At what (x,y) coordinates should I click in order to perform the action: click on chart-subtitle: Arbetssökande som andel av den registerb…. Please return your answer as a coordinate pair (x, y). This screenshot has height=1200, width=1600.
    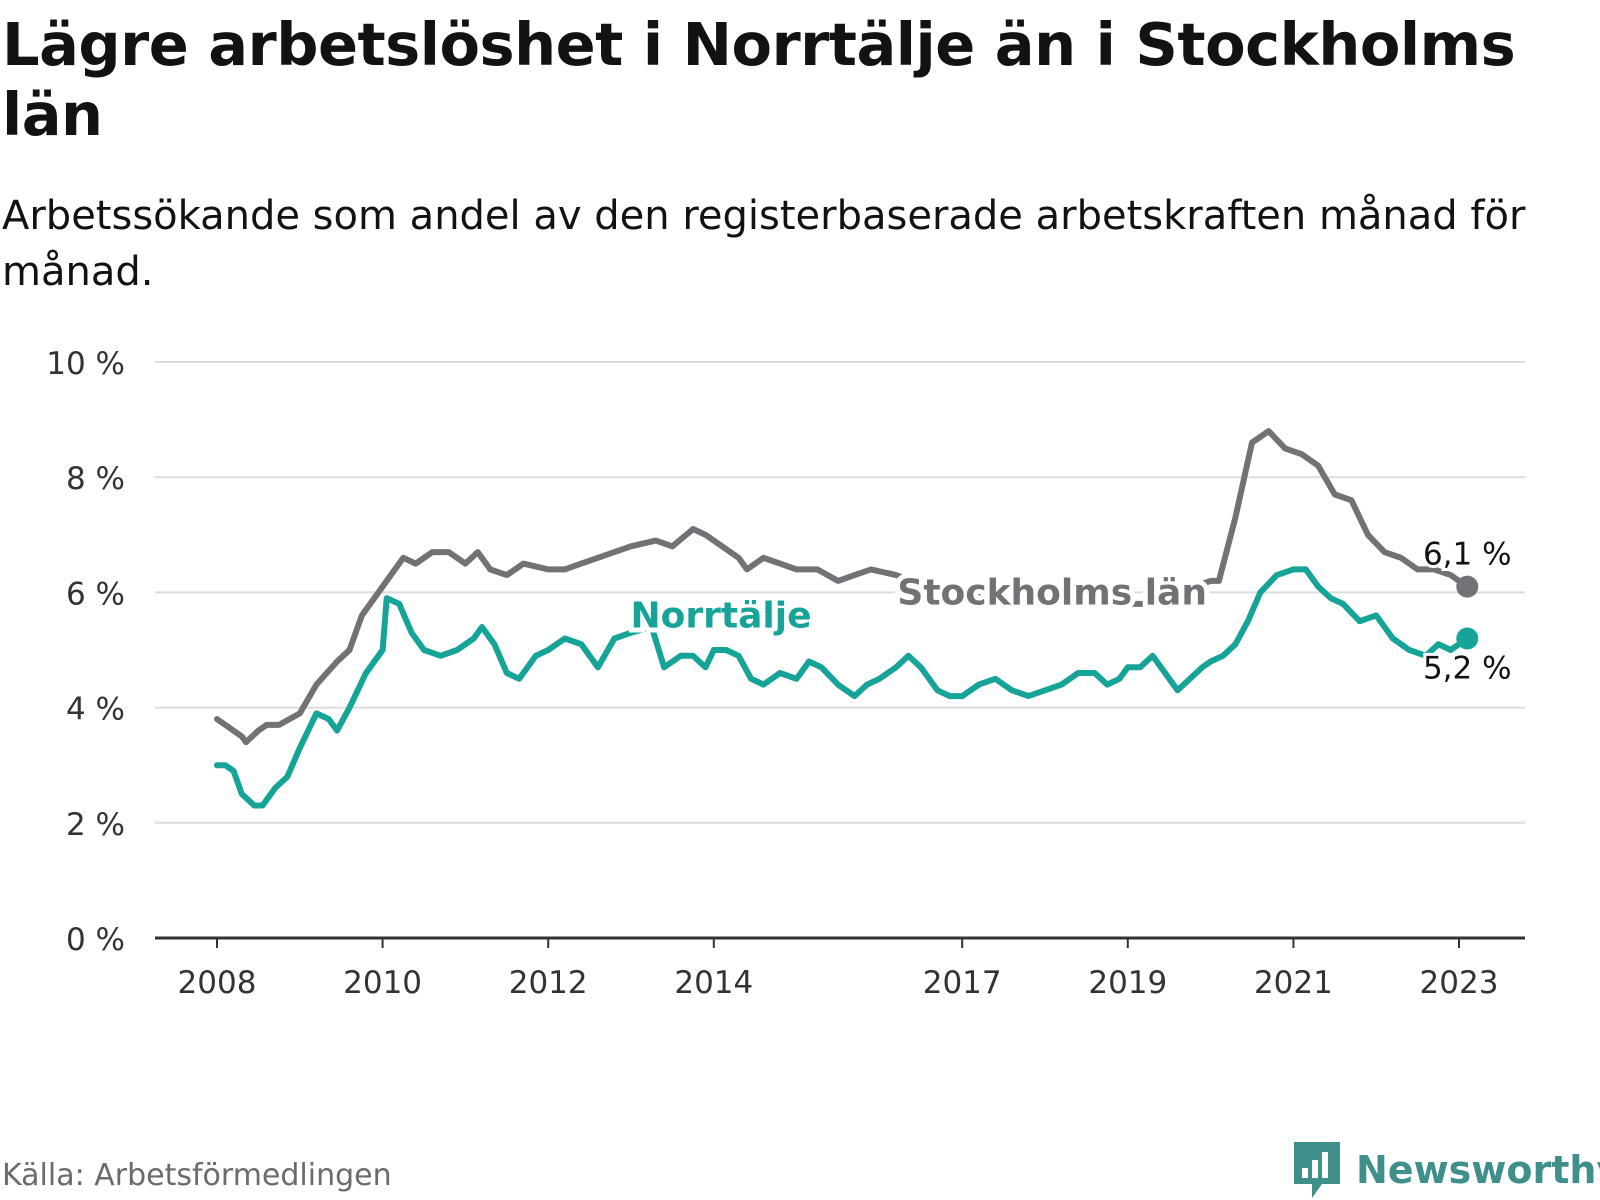
    Looking at the image, I should click on (764, 244).